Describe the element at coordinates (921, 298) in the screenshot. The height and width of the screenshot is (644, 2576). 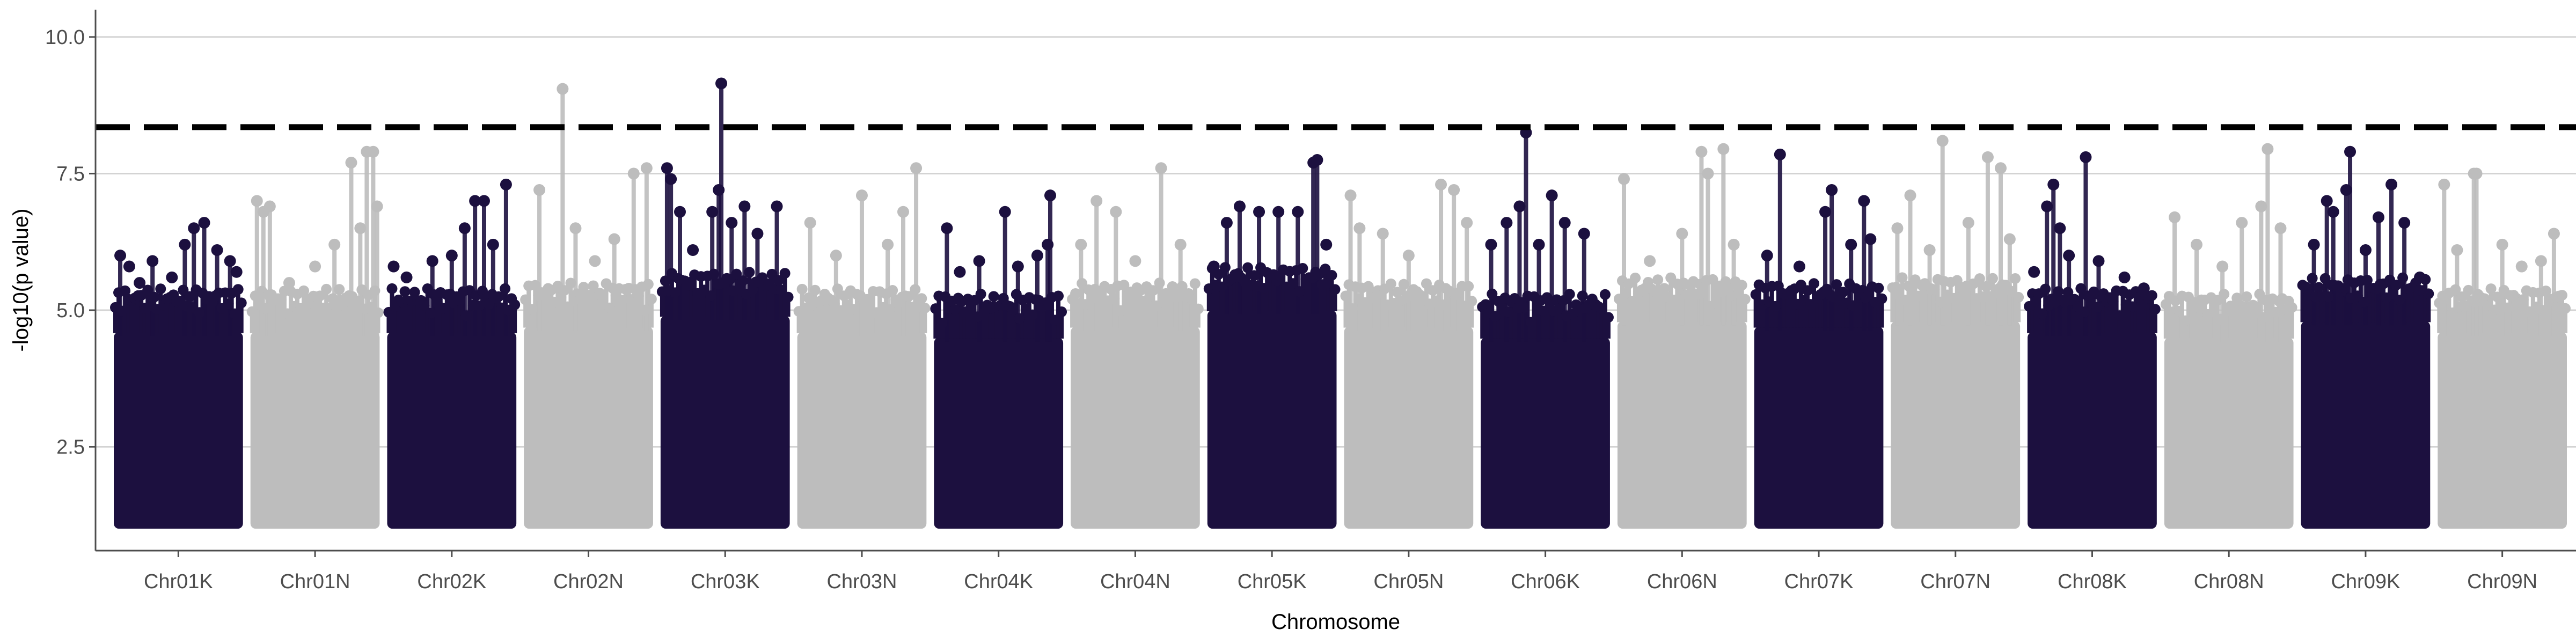
I see `point-Chr03N-fringe` at that location.